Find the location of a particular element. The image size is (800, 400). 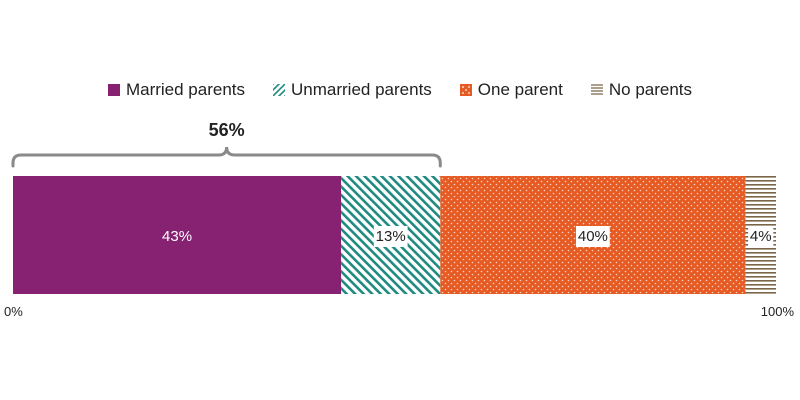

data-label-no-parents: 4% is located at coordinates (761, 236).